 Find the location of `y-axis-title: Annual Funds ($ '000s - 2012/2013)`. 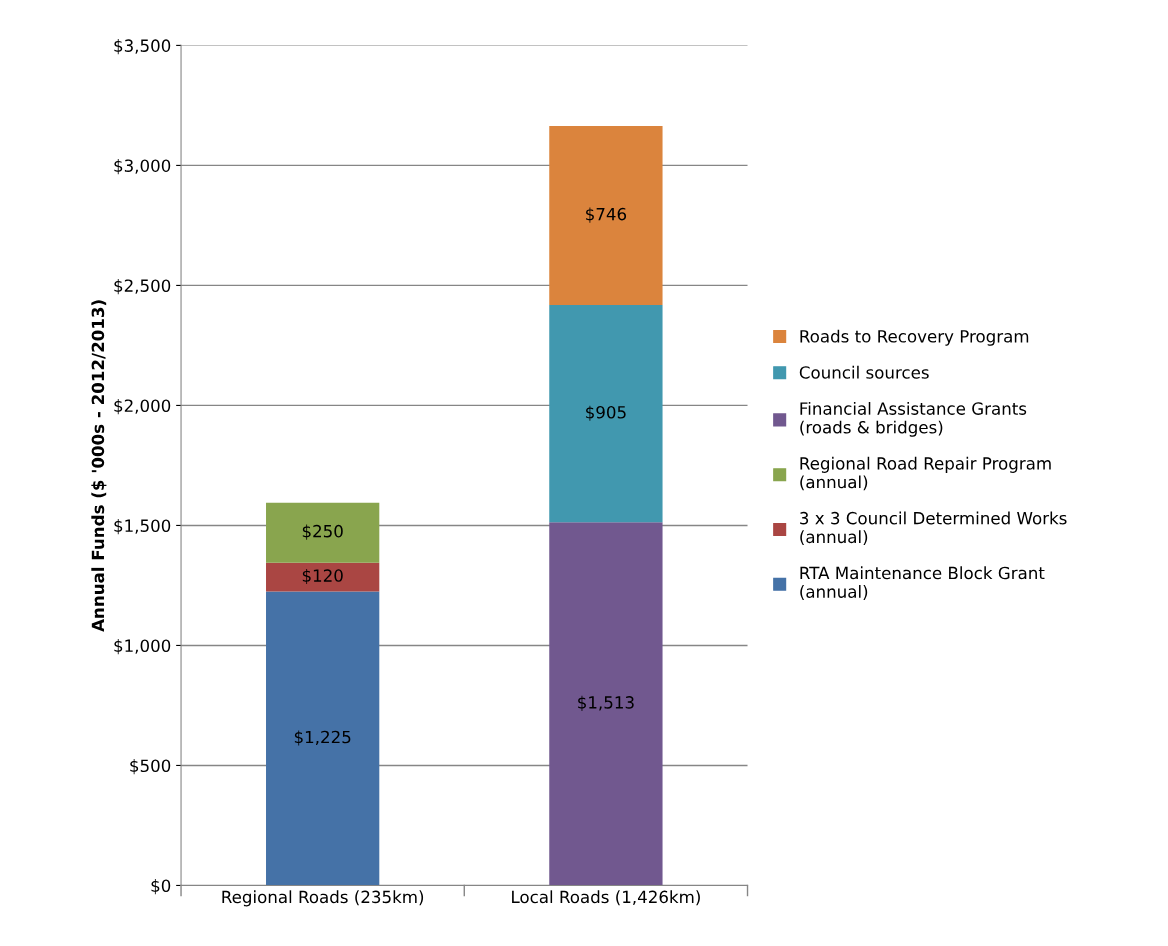

y-axis-title: Annual Funds ($ '000s - 2012/2013) is located at coordinates (99, 466).